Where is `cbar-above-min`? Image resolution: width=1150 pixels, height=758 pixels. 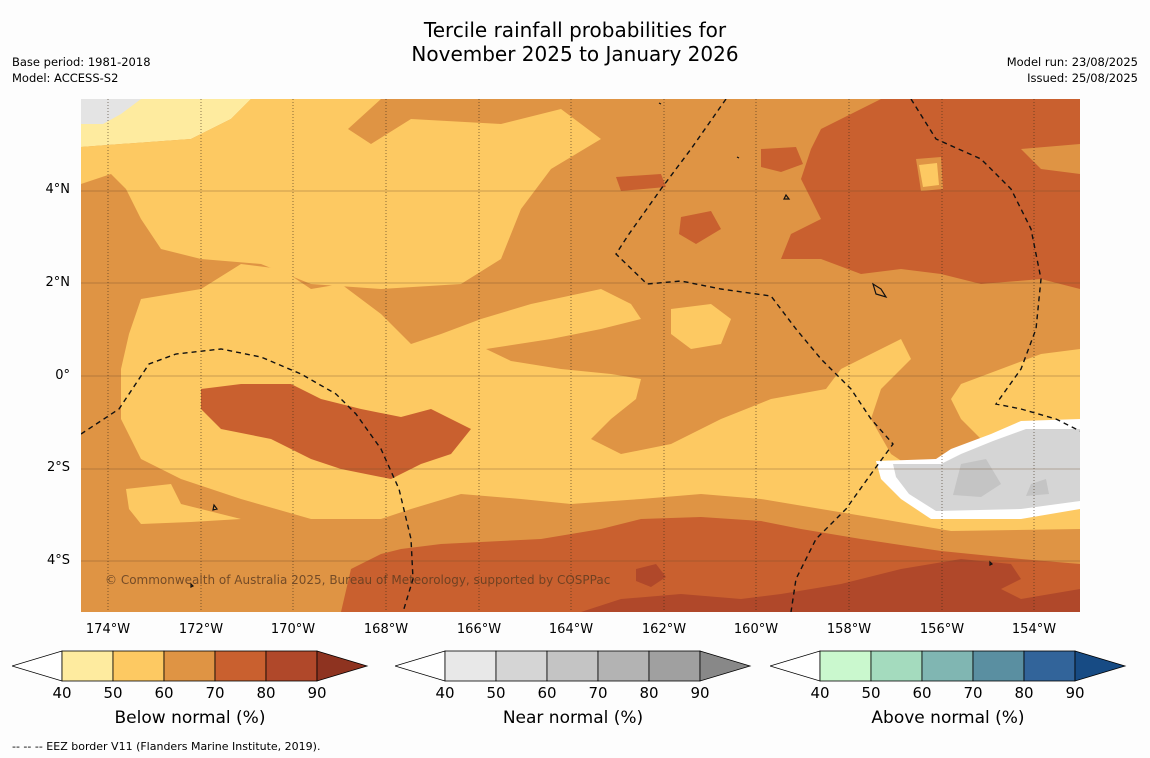 cbar-above-min is located at coordinates (794, 666).